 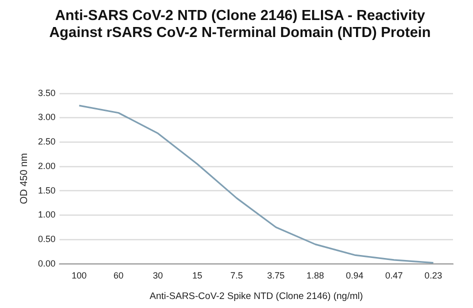 What do you see at coordinates (394, 275) in the screenshot?
I see `x-tick-label: 0.47` at bounding box center [394, 275].